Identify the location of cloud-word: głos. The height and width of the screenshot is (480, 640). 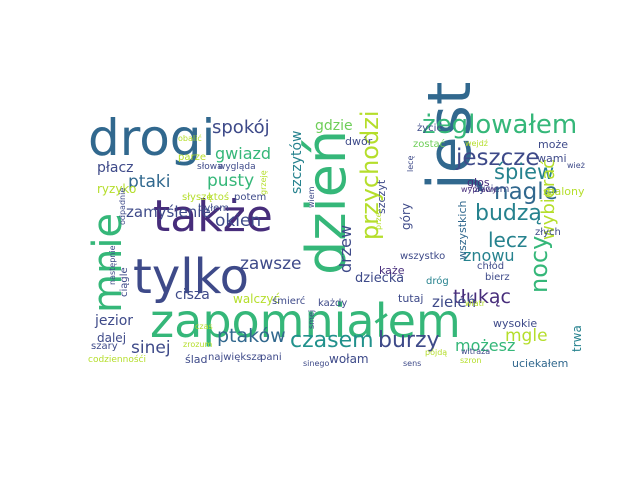
(478, 182).